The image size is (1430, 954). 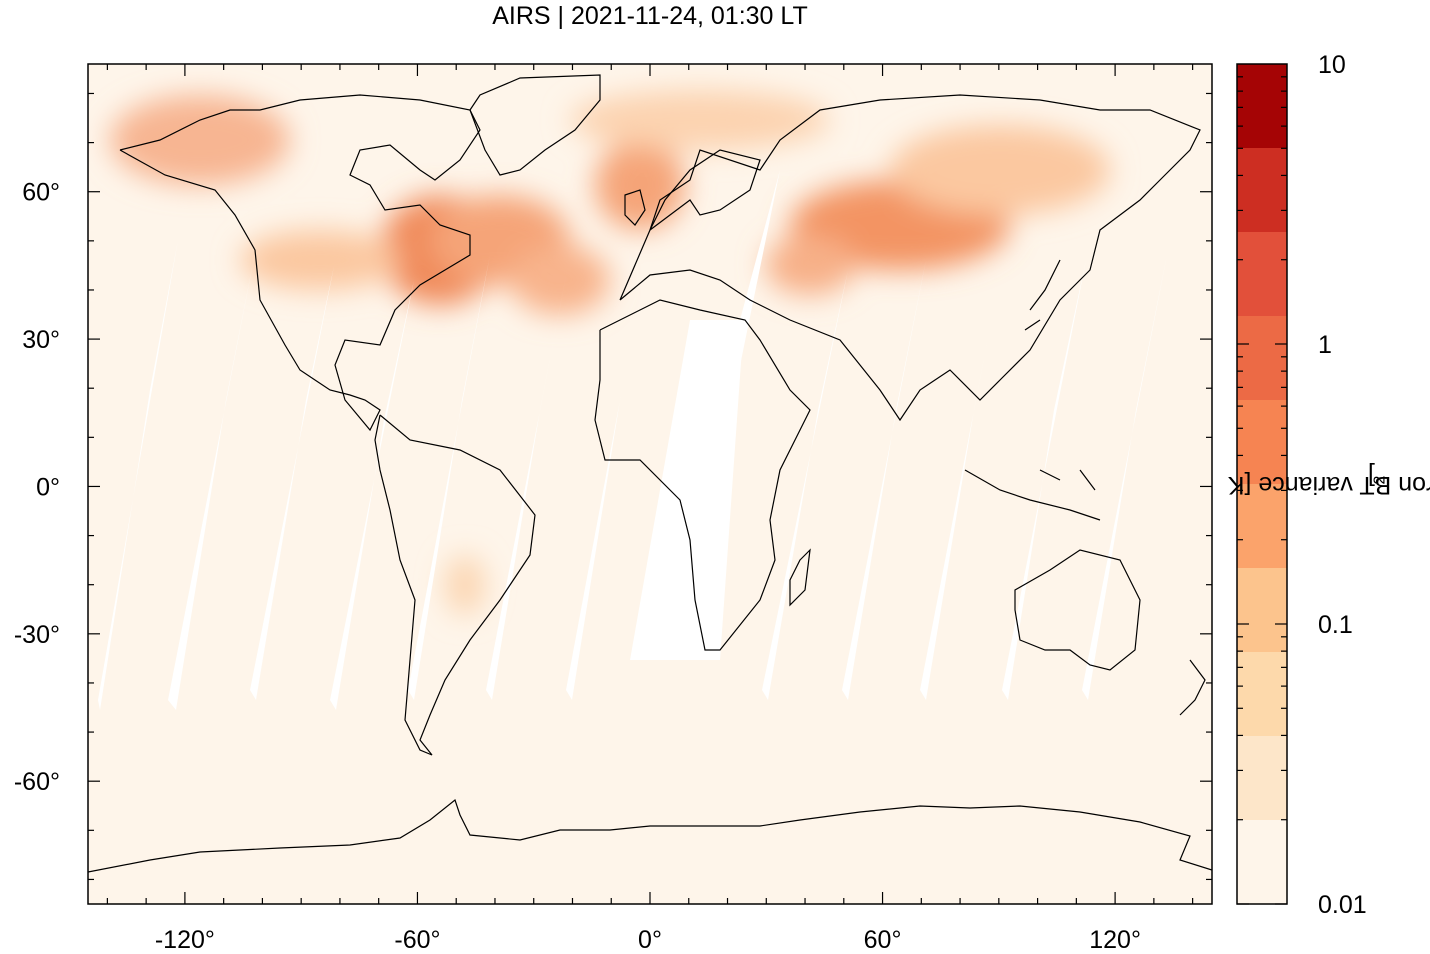 What do you see at coordinates (465, 585) in the screenshot?
I see `variance-blob-south-atlantic` at bounding box center [465, 585].